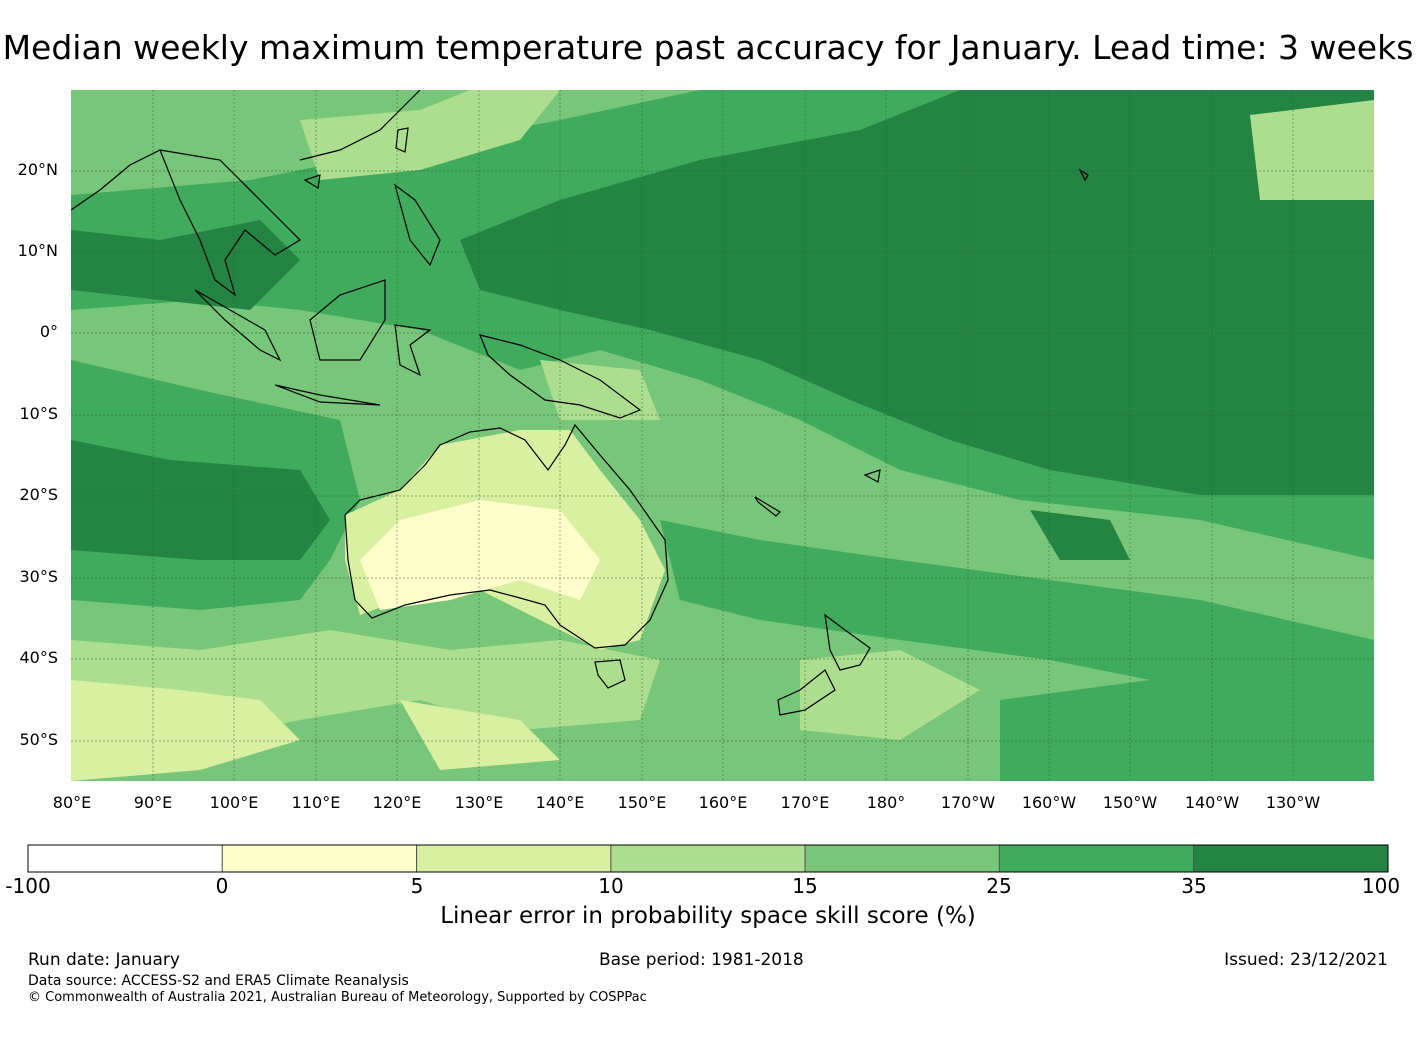 The width and height of the screenshot is (1416, 1050). I want to click on coast-philippines, so click(417, 225).